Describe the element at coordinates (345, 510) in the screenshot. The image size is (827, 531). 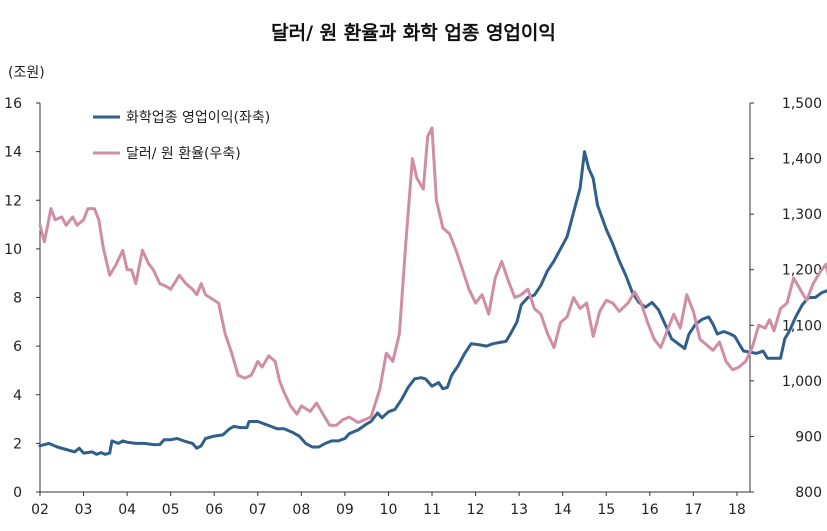
I see `x-axis-tick-label: 09` at that location.